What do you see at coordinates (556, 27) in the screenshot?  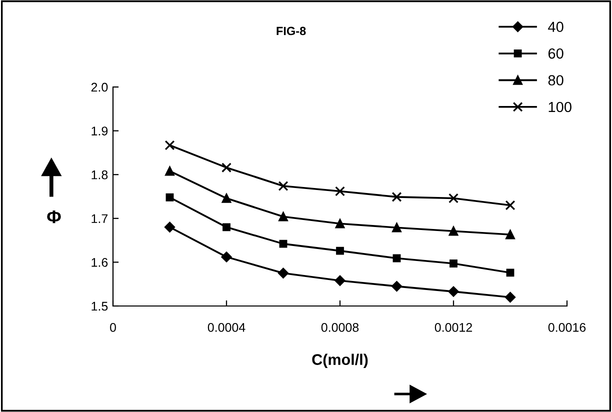 I see `legend-label: 40` at bounding box center [556, 27].